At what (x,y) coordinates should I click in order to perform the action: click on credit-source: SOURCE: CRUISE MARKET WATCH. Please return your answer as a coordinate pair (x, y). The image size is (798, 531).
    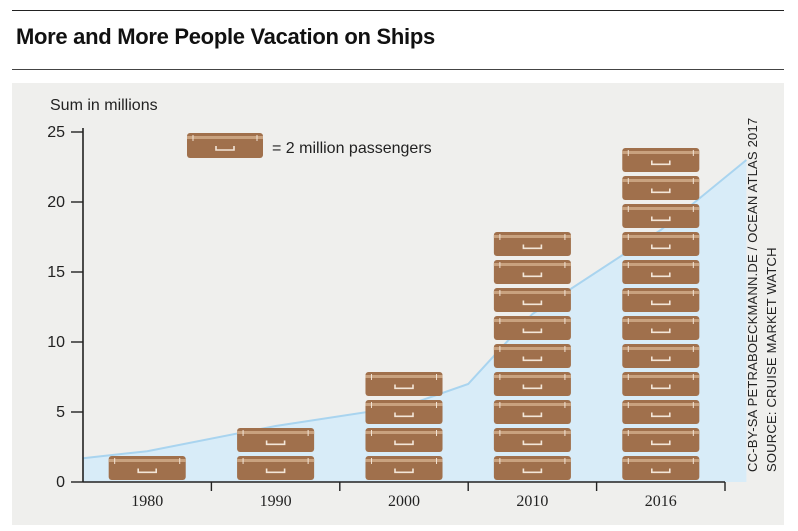
    Looking at the image, I should click on (771, 359).